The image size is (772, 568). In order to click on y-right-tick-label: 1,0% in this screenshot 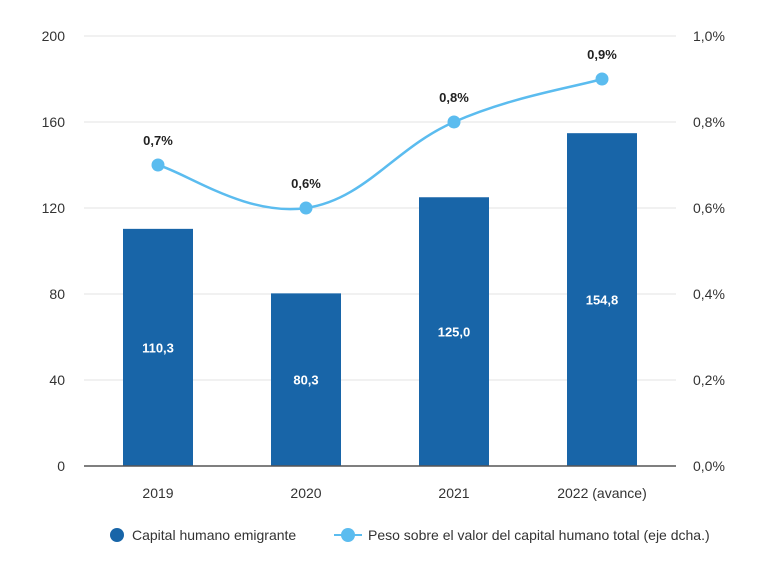, I will do `click(709, 36)`.